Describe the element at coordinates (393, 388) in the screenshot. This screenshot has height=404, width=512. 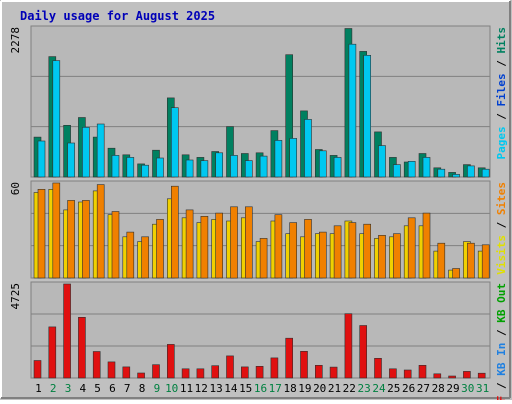
I see `x-tick-label: 25` at that location.